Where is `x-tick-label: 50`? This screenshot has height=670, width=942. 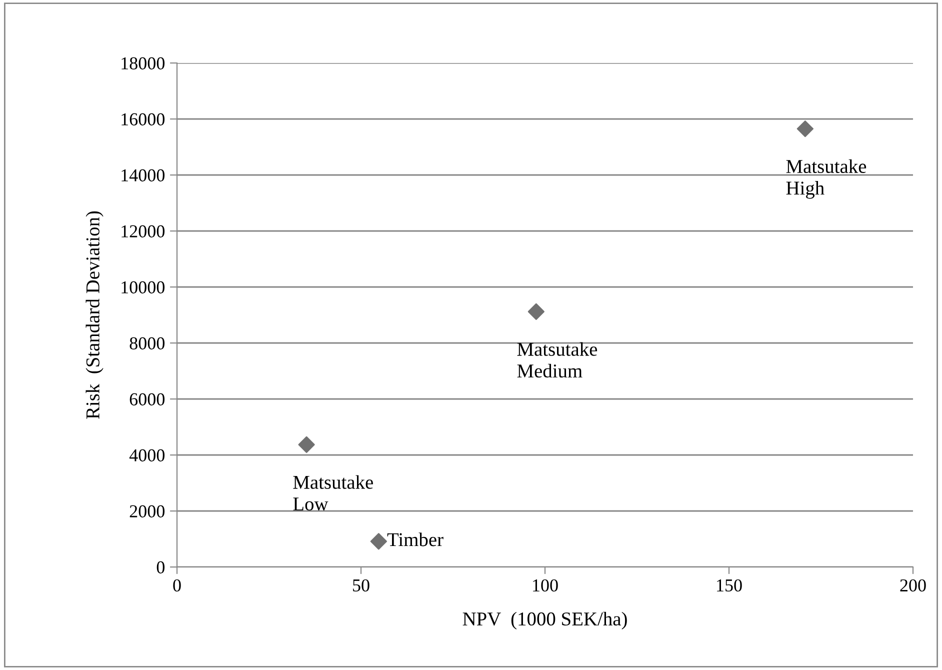 x-tick-label: 50 is located at coordinates (361, 585).